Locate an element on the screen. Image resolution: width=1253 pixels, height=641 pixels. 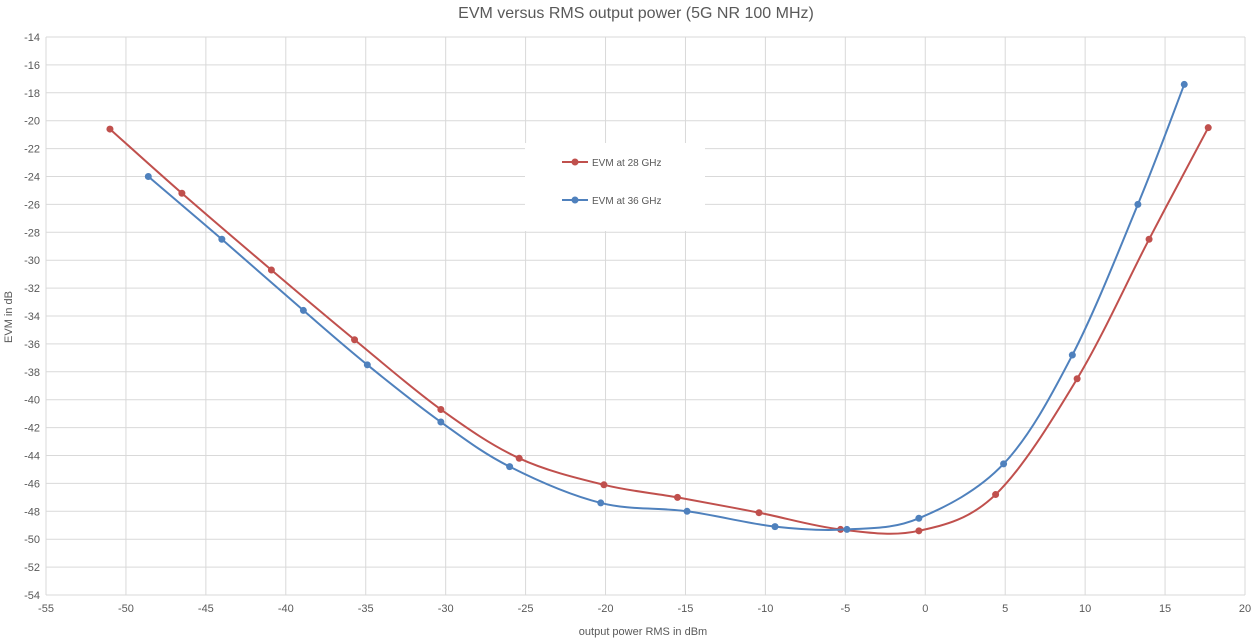
x-tick-label: -45 is located at coordinates (206, 609).